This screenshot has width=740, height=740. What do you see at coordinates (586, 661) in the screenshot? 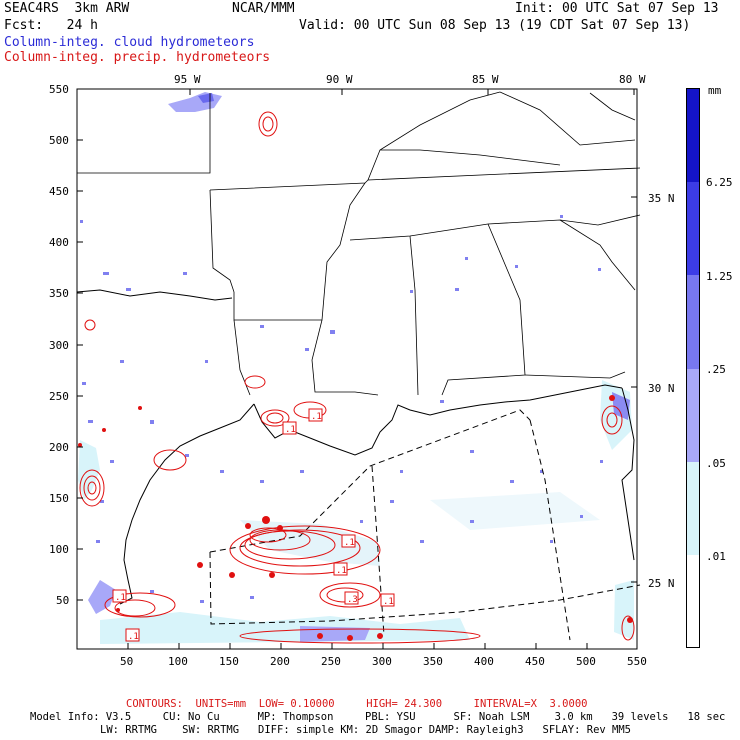
I see `x-tick-500: 500` at bounding box center [586, 661].